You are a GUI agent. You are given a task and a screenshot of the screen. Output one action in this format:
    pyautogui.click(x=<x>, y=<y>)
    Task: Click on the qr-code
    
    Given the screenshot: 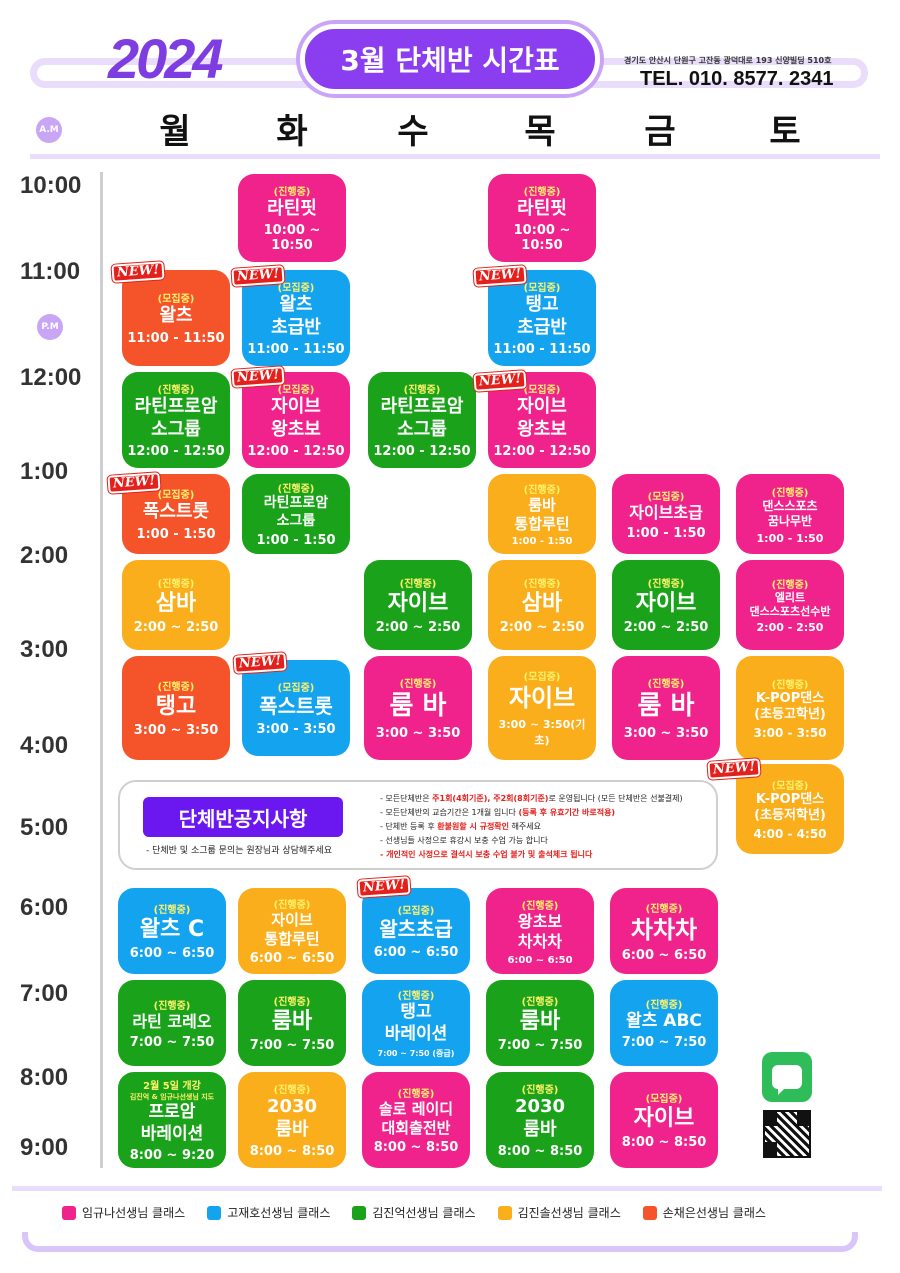 What is the action you would take?
    pyautogui.click(x=787, y=1134)
    